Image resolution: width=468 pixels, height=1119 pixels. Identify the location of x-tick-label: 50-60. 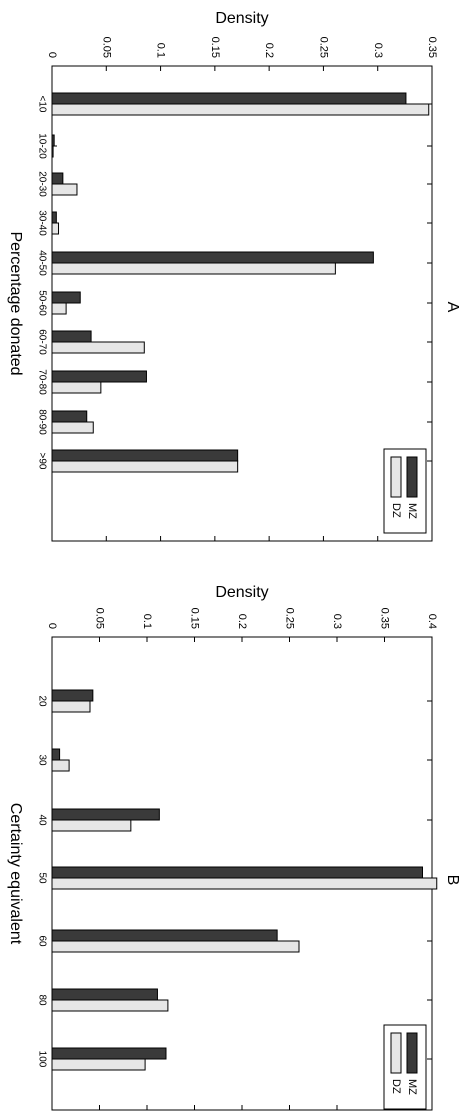
(41, 303).